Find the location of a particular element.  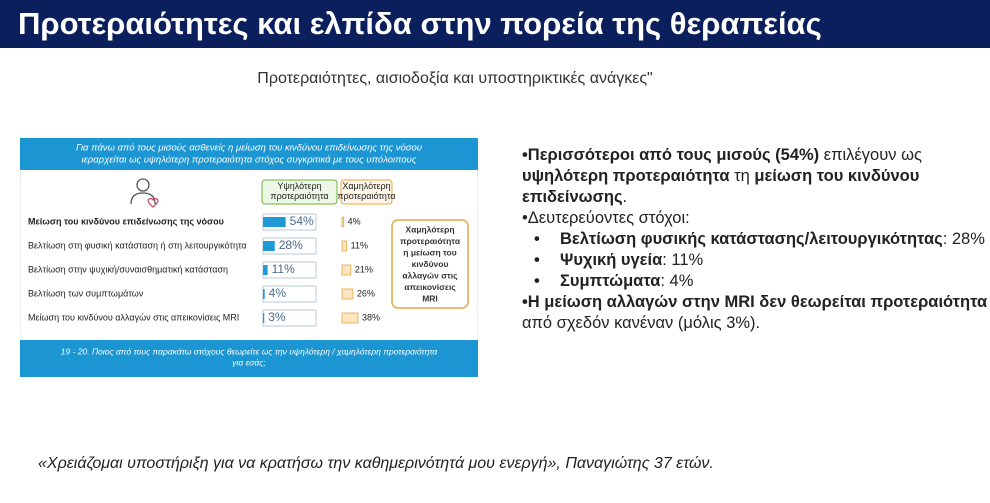

bullet-text: •Δευτερεύοντες στόχοι: is located at coordinates (606, 218).